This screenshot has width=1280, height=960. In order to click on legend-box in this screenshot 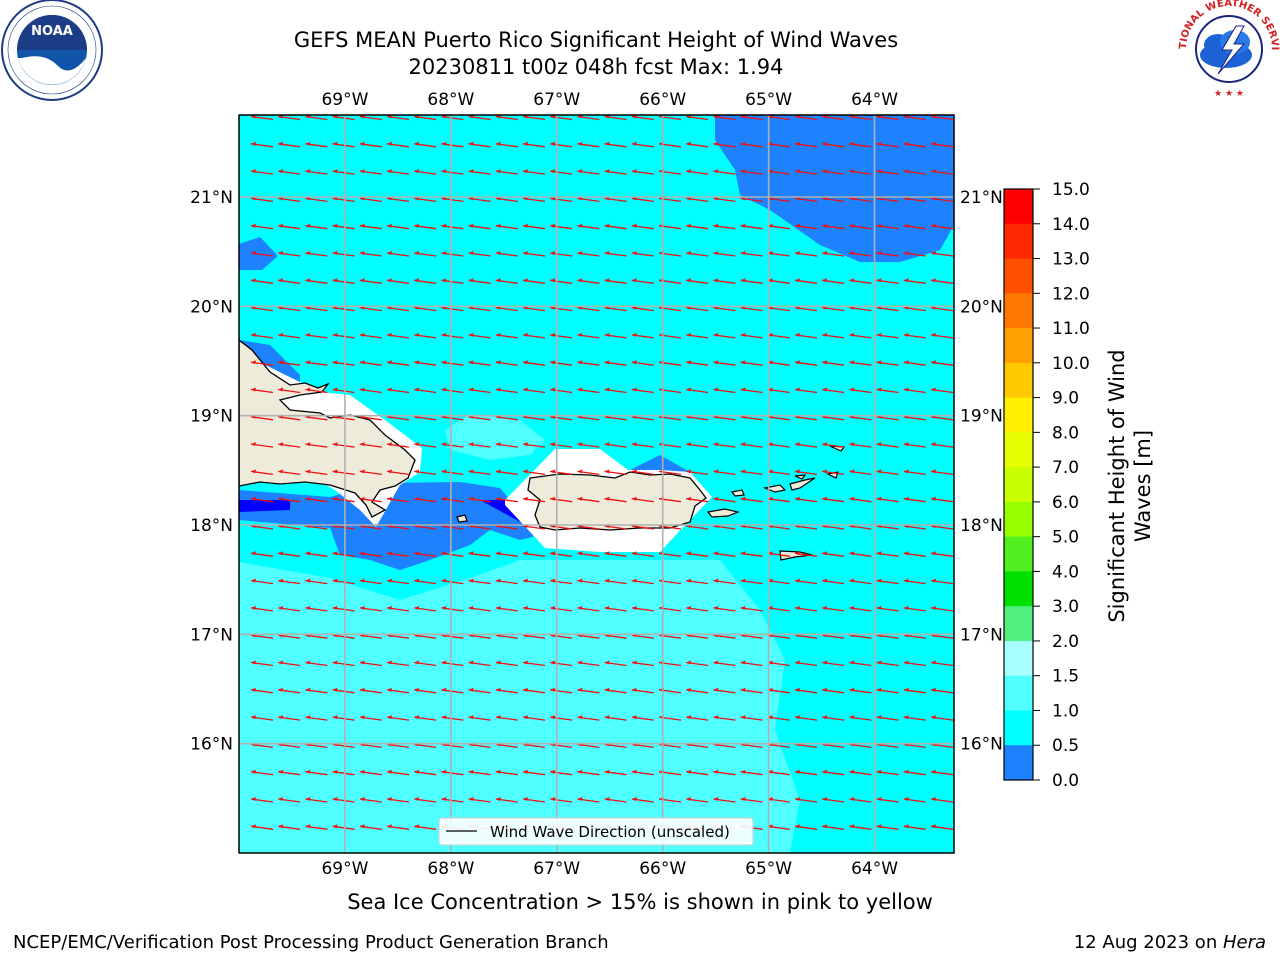, I will do `click(596, 831)`.